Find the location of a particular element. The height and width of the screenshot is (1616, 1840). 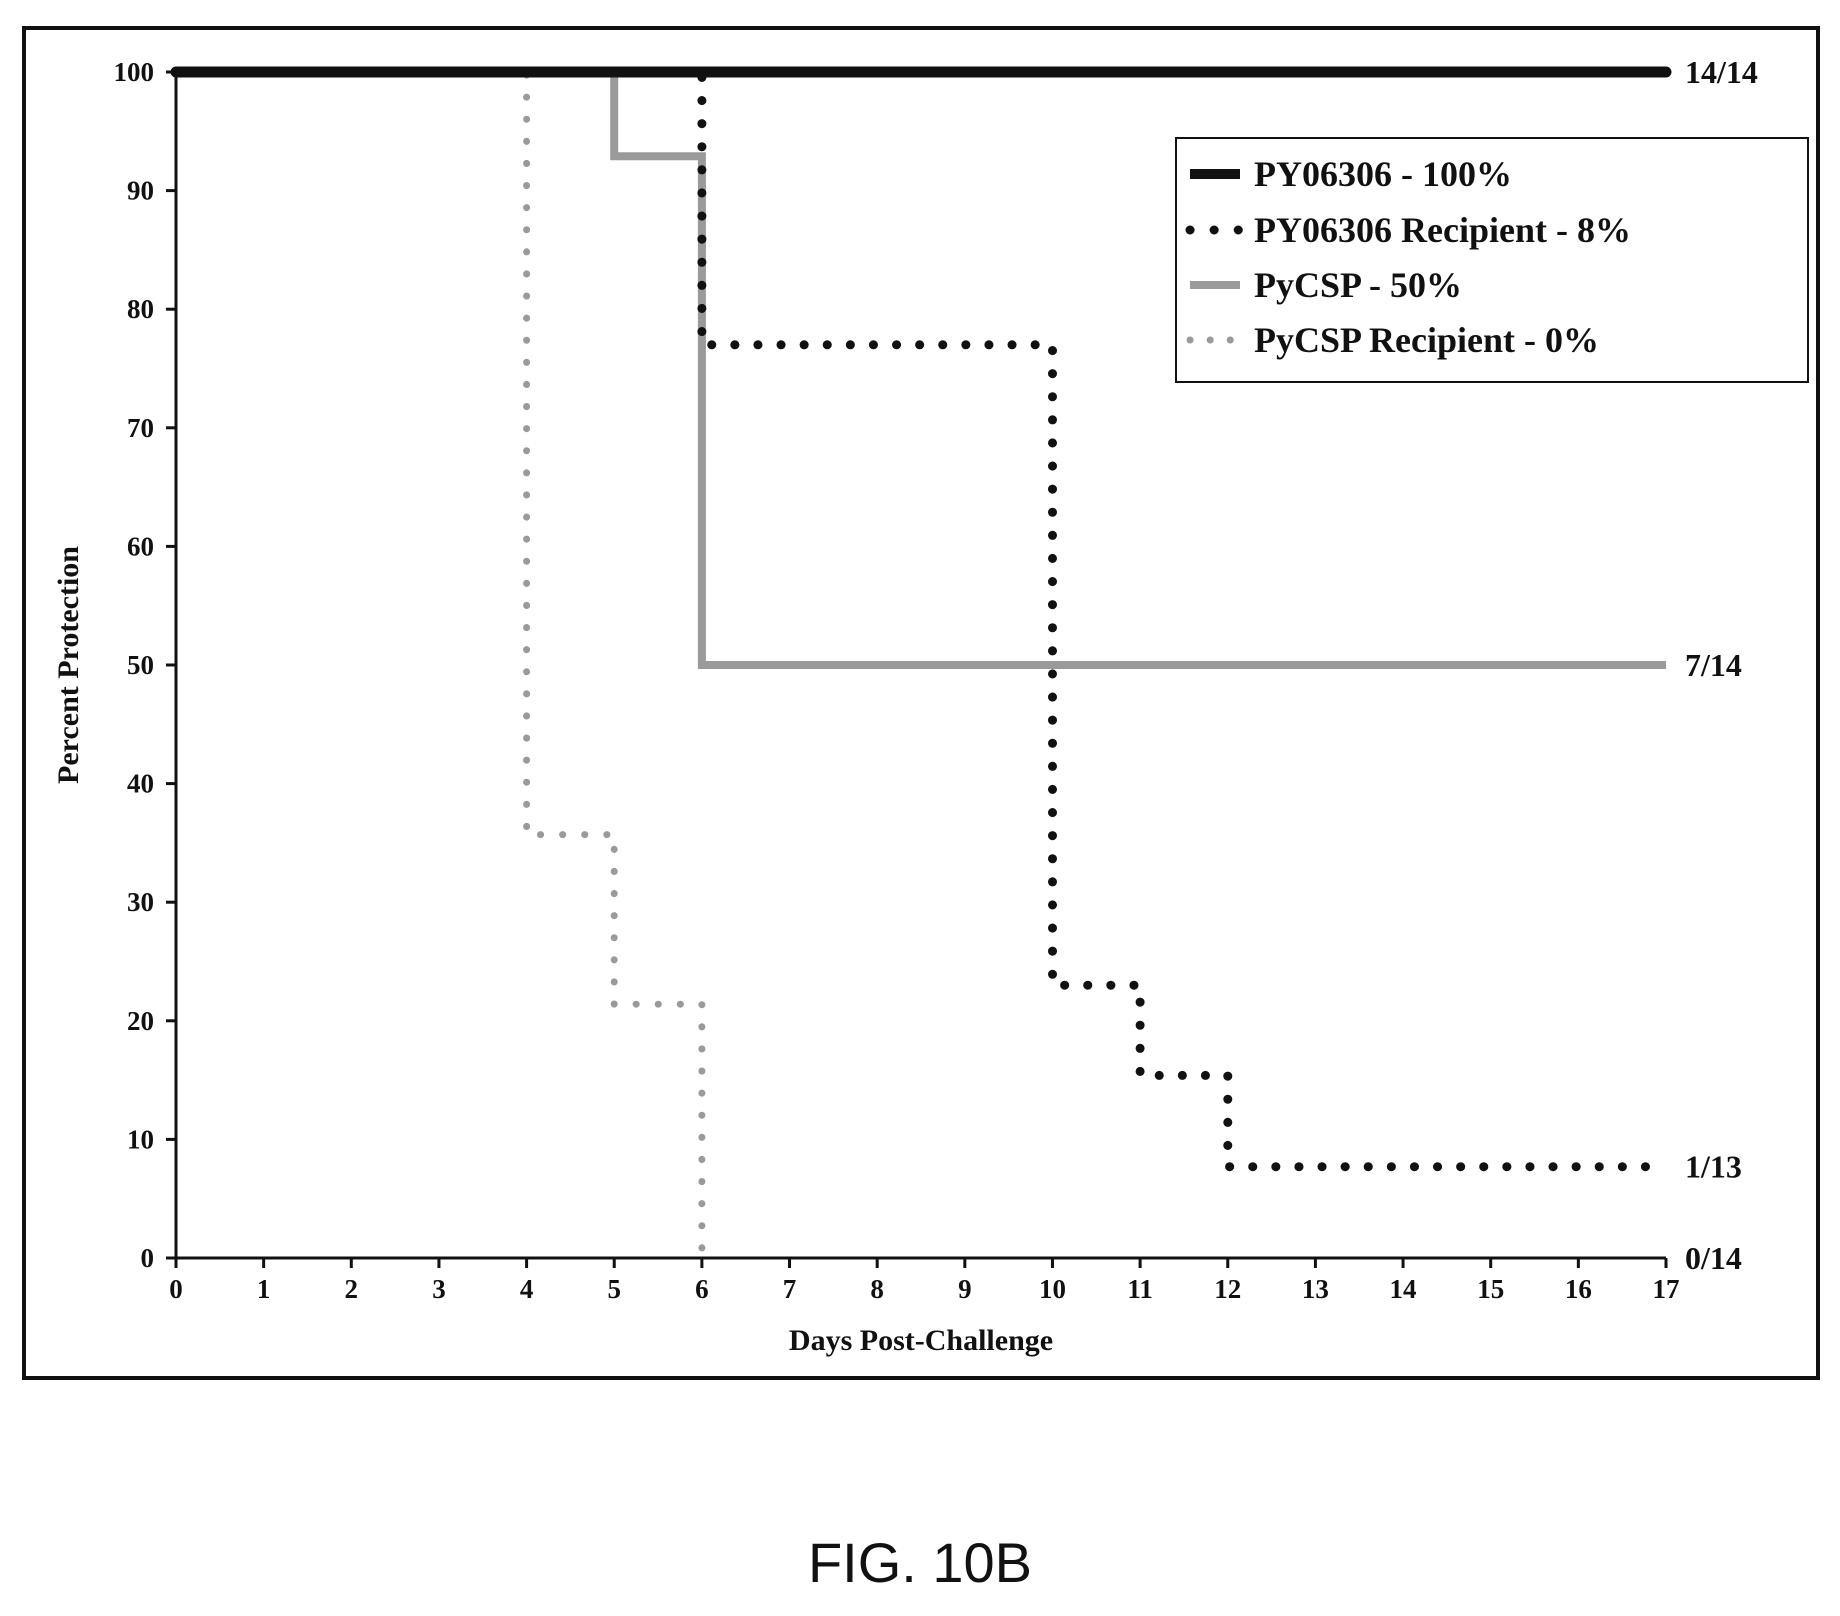

legend-label-3: PyCSP - 50% is located at coordinates (1358, 285).